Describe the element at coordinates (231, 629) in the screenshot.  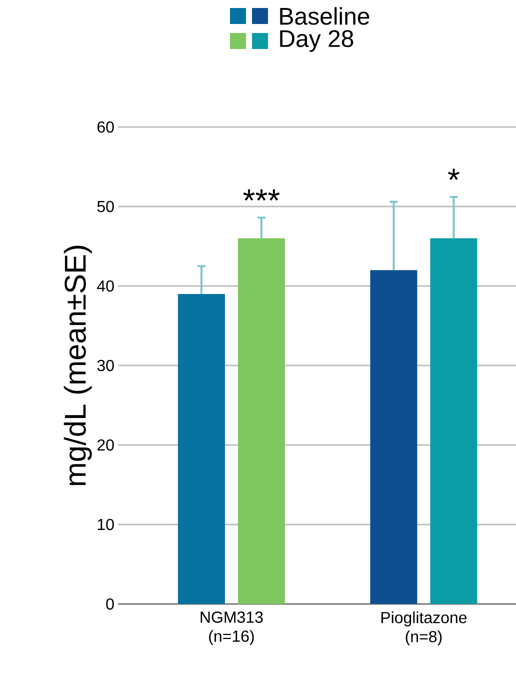
I see `x-tick-label: NGM313 (n=16)` at that location.